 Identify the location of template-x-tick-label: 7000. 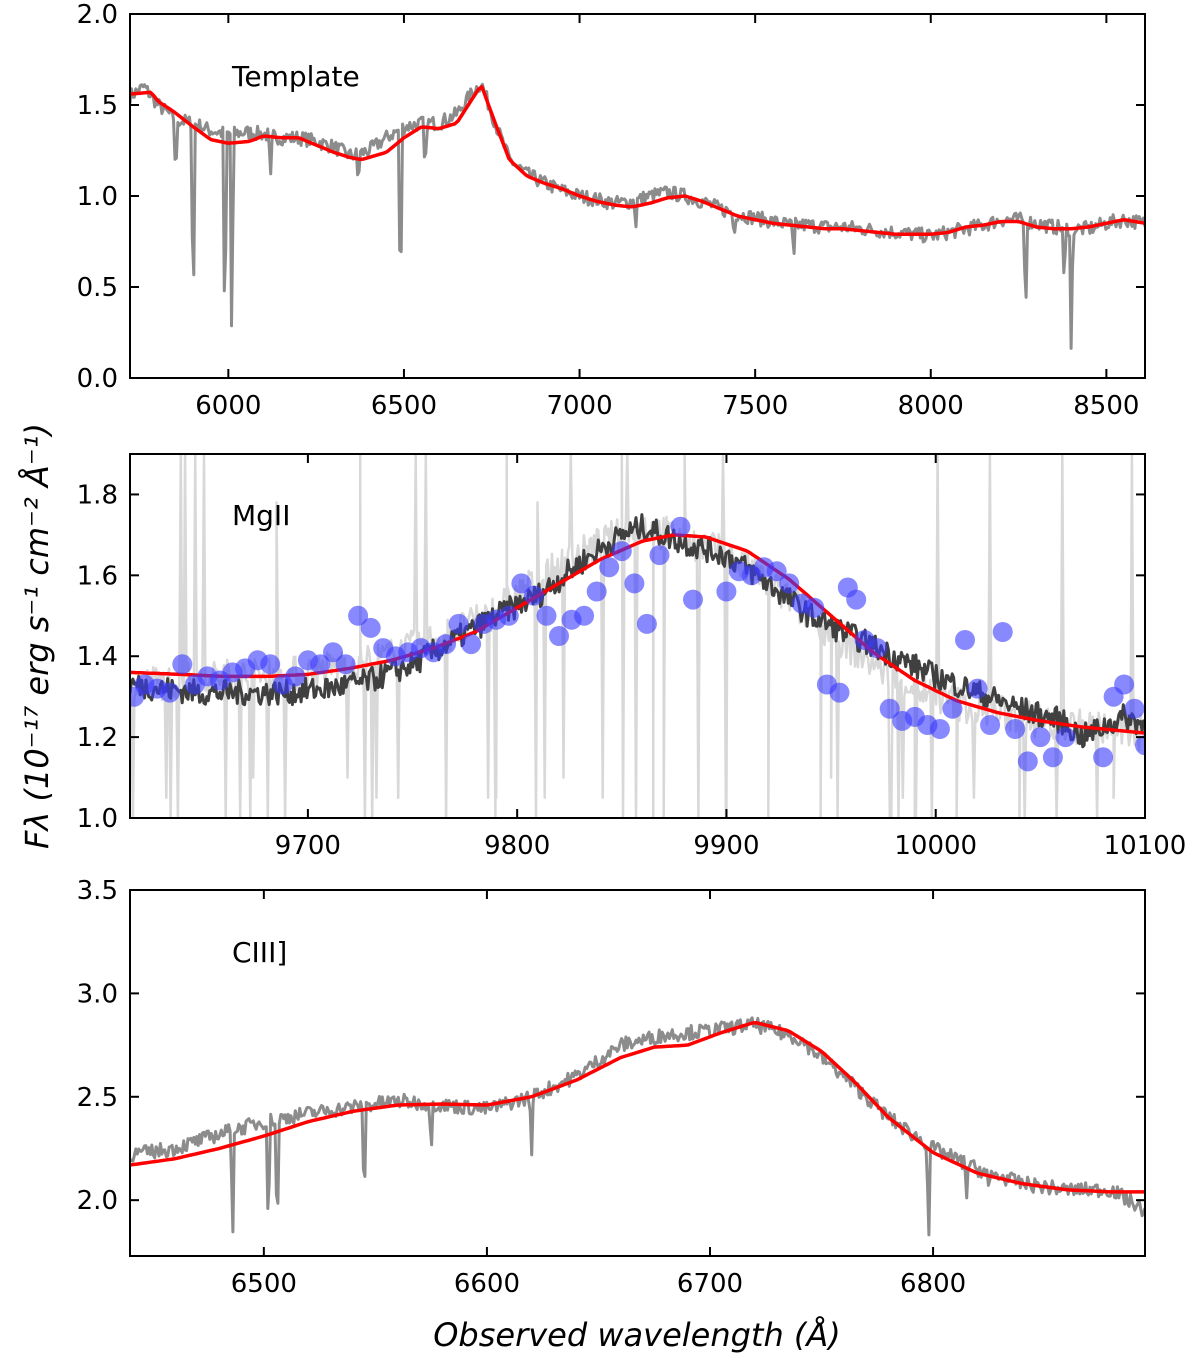
(579, 406).